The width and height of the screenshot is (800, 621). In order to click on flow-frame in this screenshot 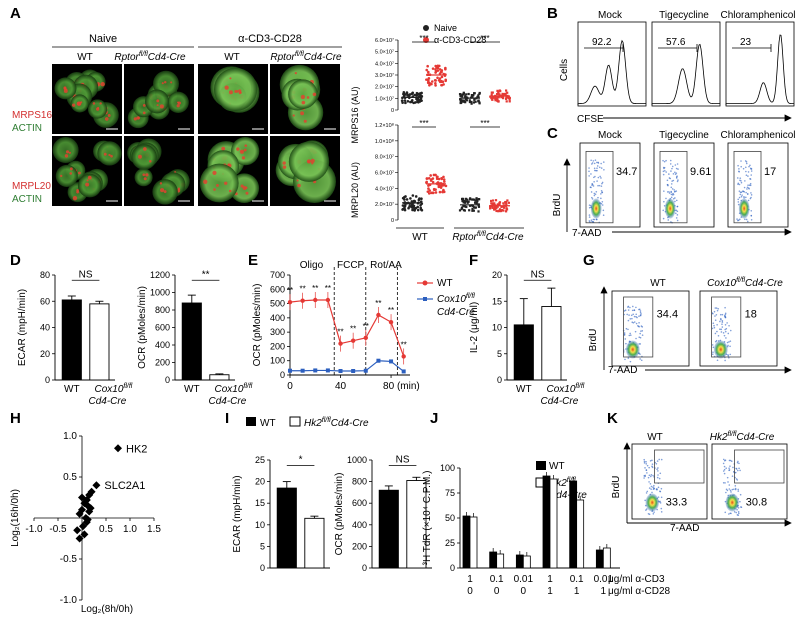, I will do `click(758, 185)`.